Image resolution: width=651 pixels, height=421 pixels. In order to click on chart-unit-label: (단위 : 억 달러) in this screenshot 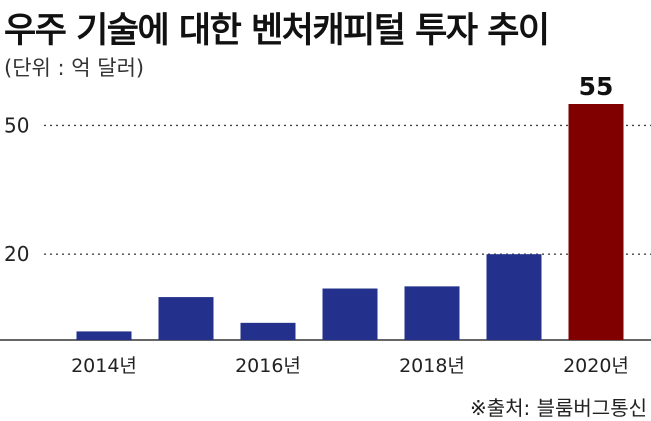, I will do `click(74, 68)`.